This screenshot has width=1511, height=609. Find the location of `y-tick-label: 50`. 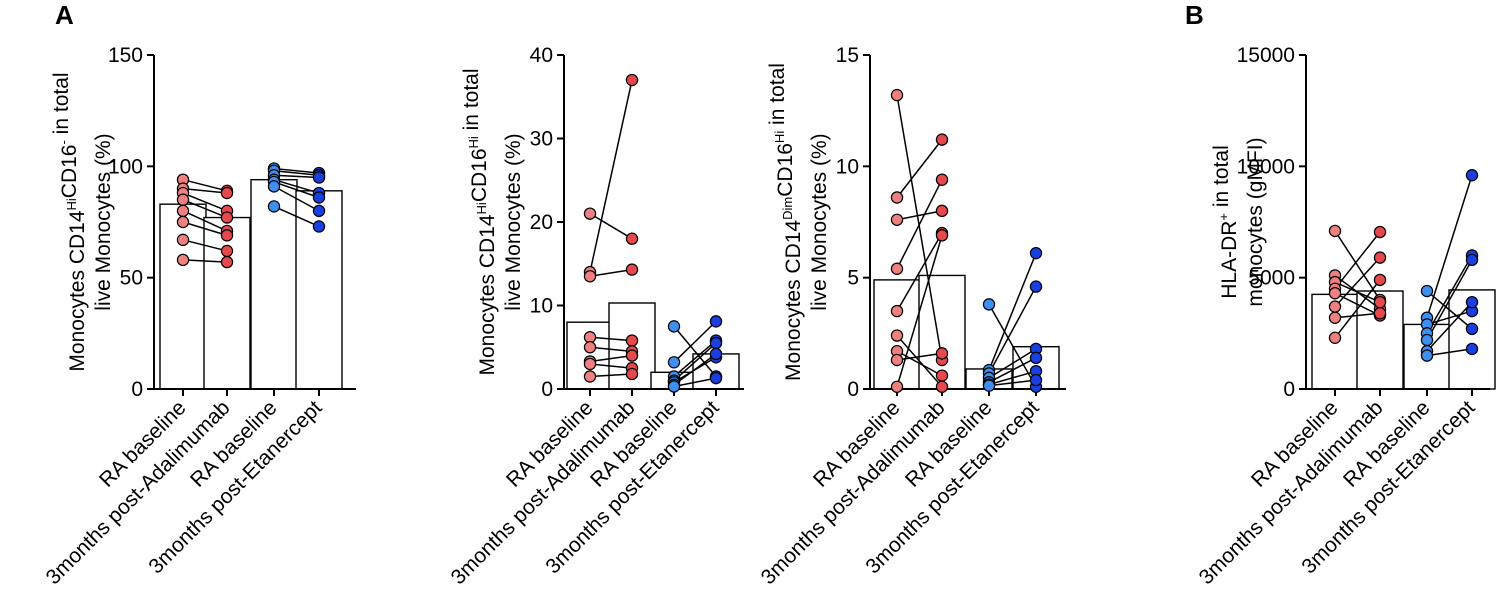

y-tick-label: 50 is located at coordinates (131, 278).